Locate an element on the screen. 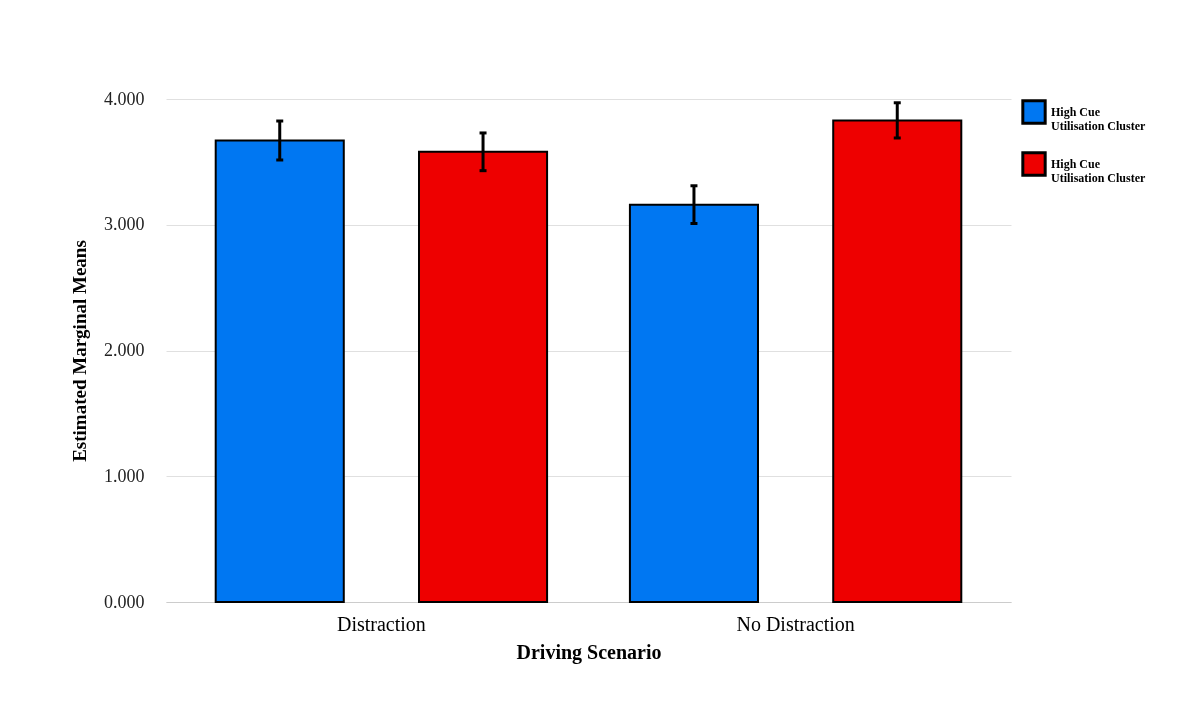 The height and width of the screenshot is (711, 1192). y-tick-label: 1.000 is located at coordinates (124, 475).